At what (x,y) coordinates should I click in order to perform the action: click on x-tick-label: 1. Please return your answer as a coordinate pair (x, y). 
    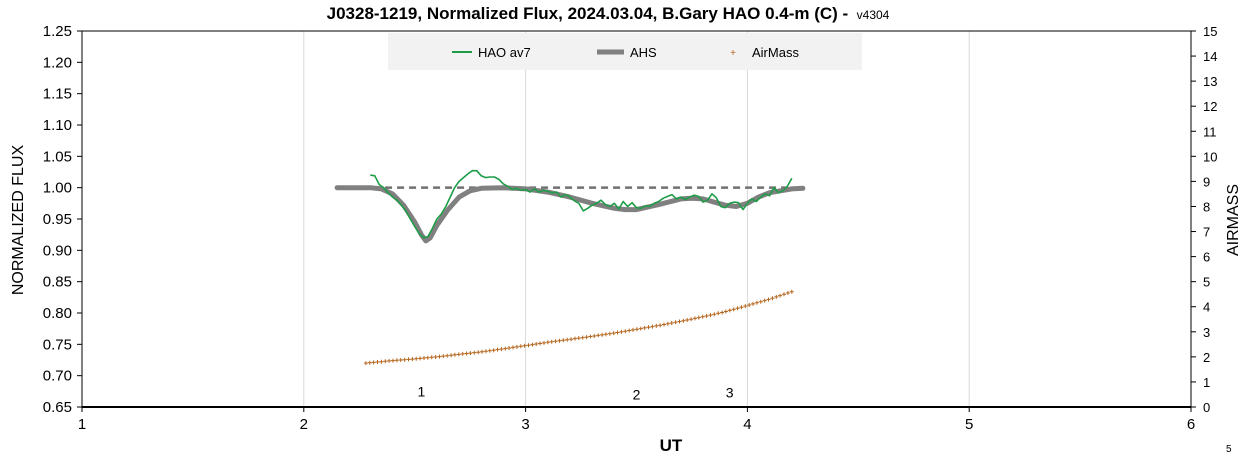
    Looking at the image, I should click on (82, 424).